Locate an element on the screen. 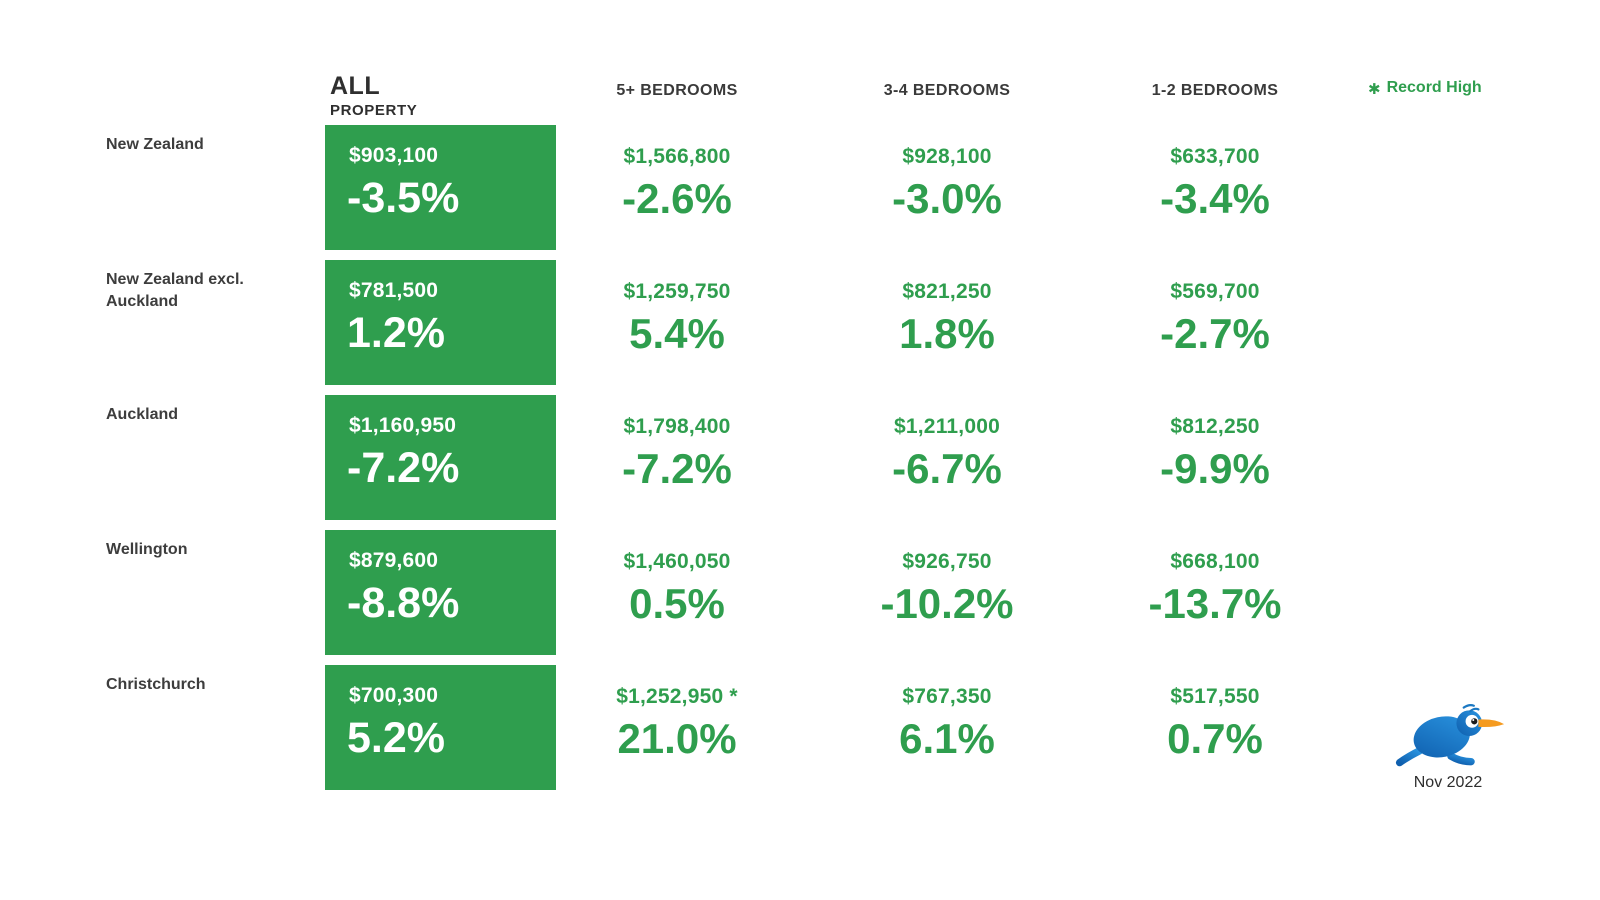 This screenshot has height=900, width=1600. price-value: $1,798,400 is located at coordinates (677, 426).